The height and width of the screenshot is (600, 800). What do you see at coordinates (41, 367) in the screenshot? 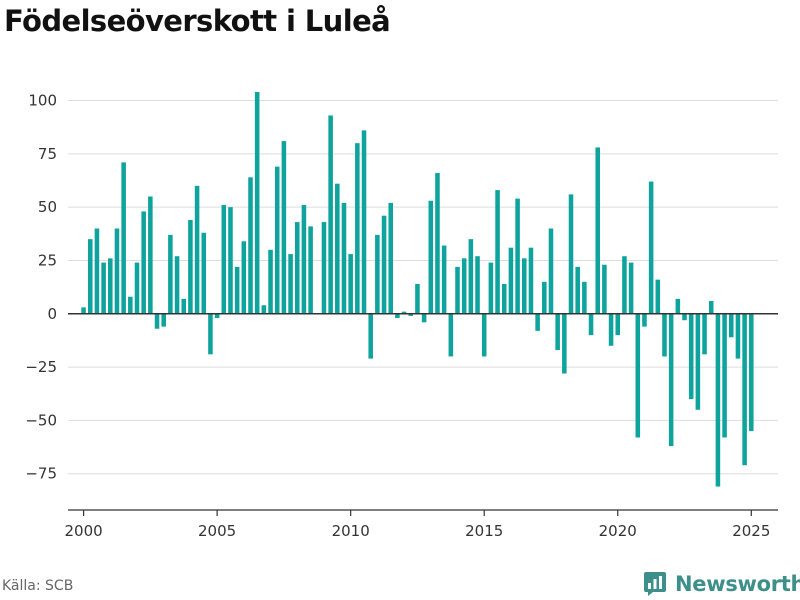
I see `y-tick-label: −25` at bounding box center [41, 367].